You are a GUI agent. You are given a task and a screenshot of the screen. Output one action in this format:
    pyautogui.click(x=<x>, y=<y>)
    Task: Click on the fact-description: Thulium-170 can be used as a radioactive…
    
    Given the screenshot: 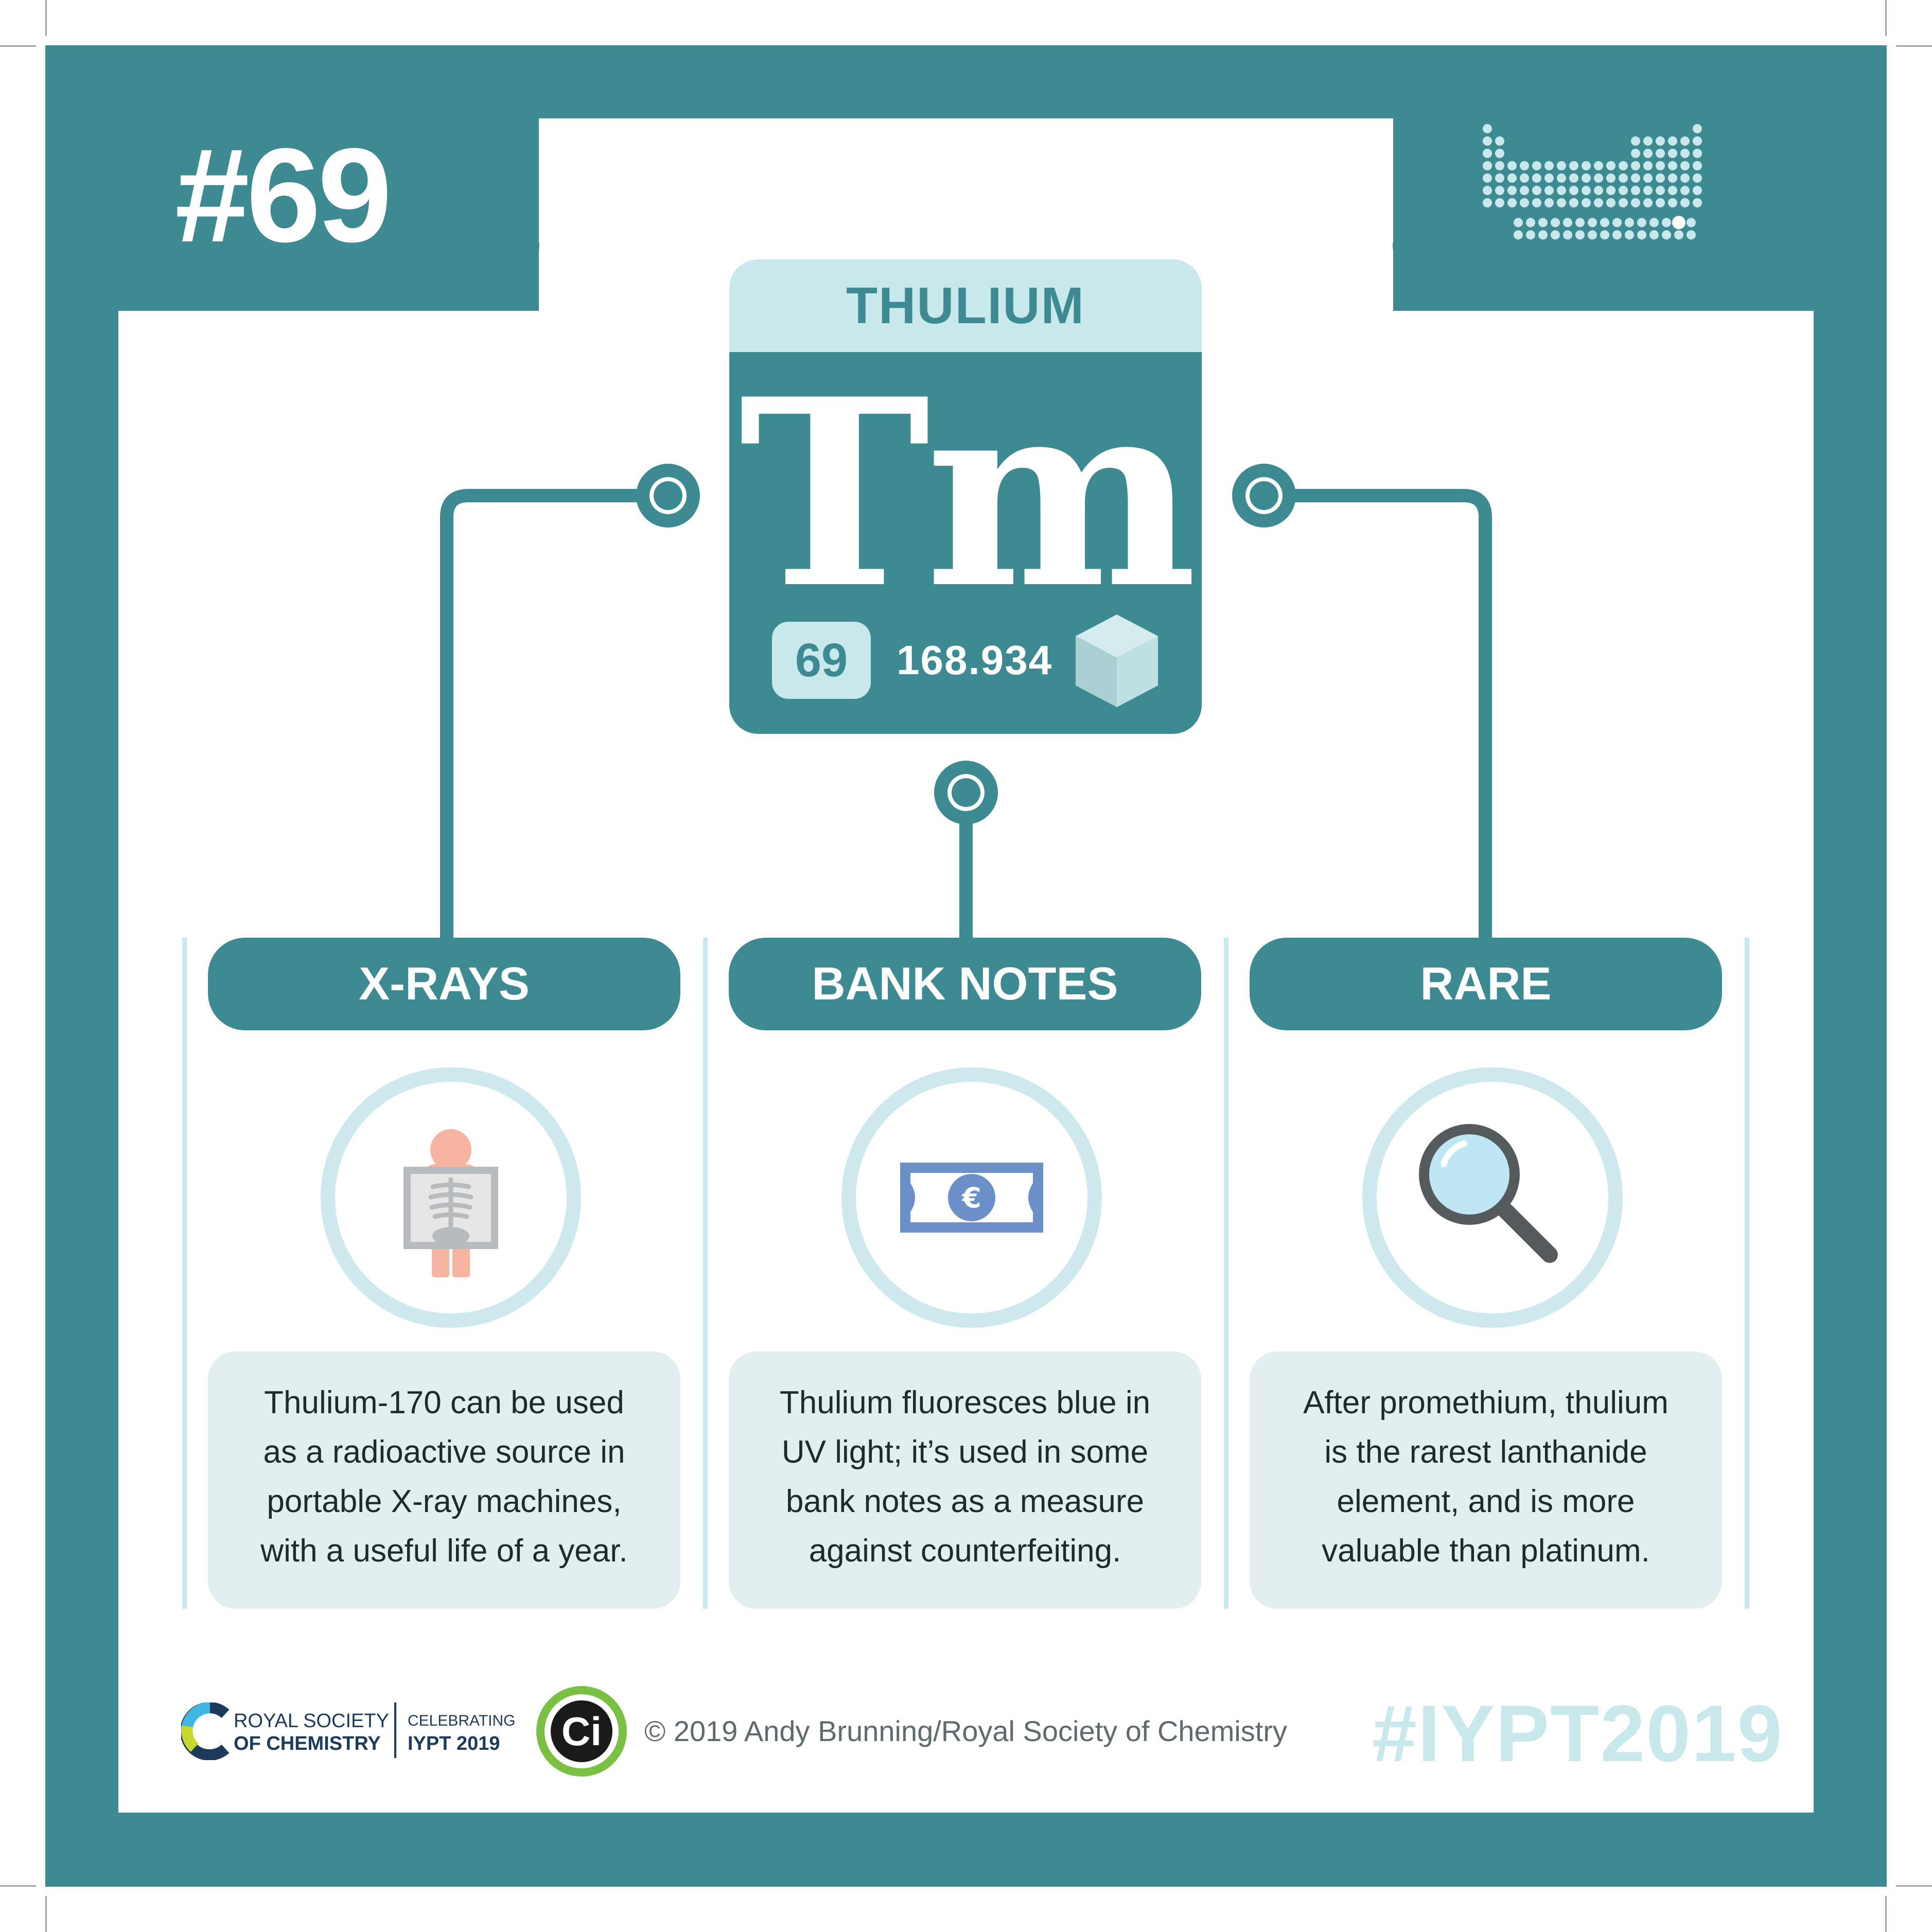 What is the action you would take?
    pyautogui.click(x=444, y=1480)
    